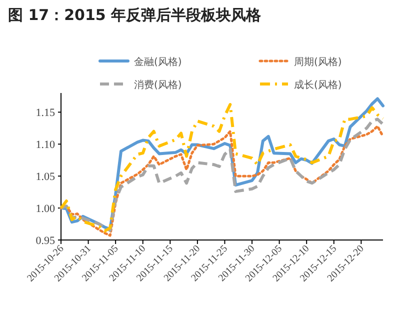 This screenshot has height=325, width=414. I want to click on y-tick-label: 0.95, so click(46, 241).